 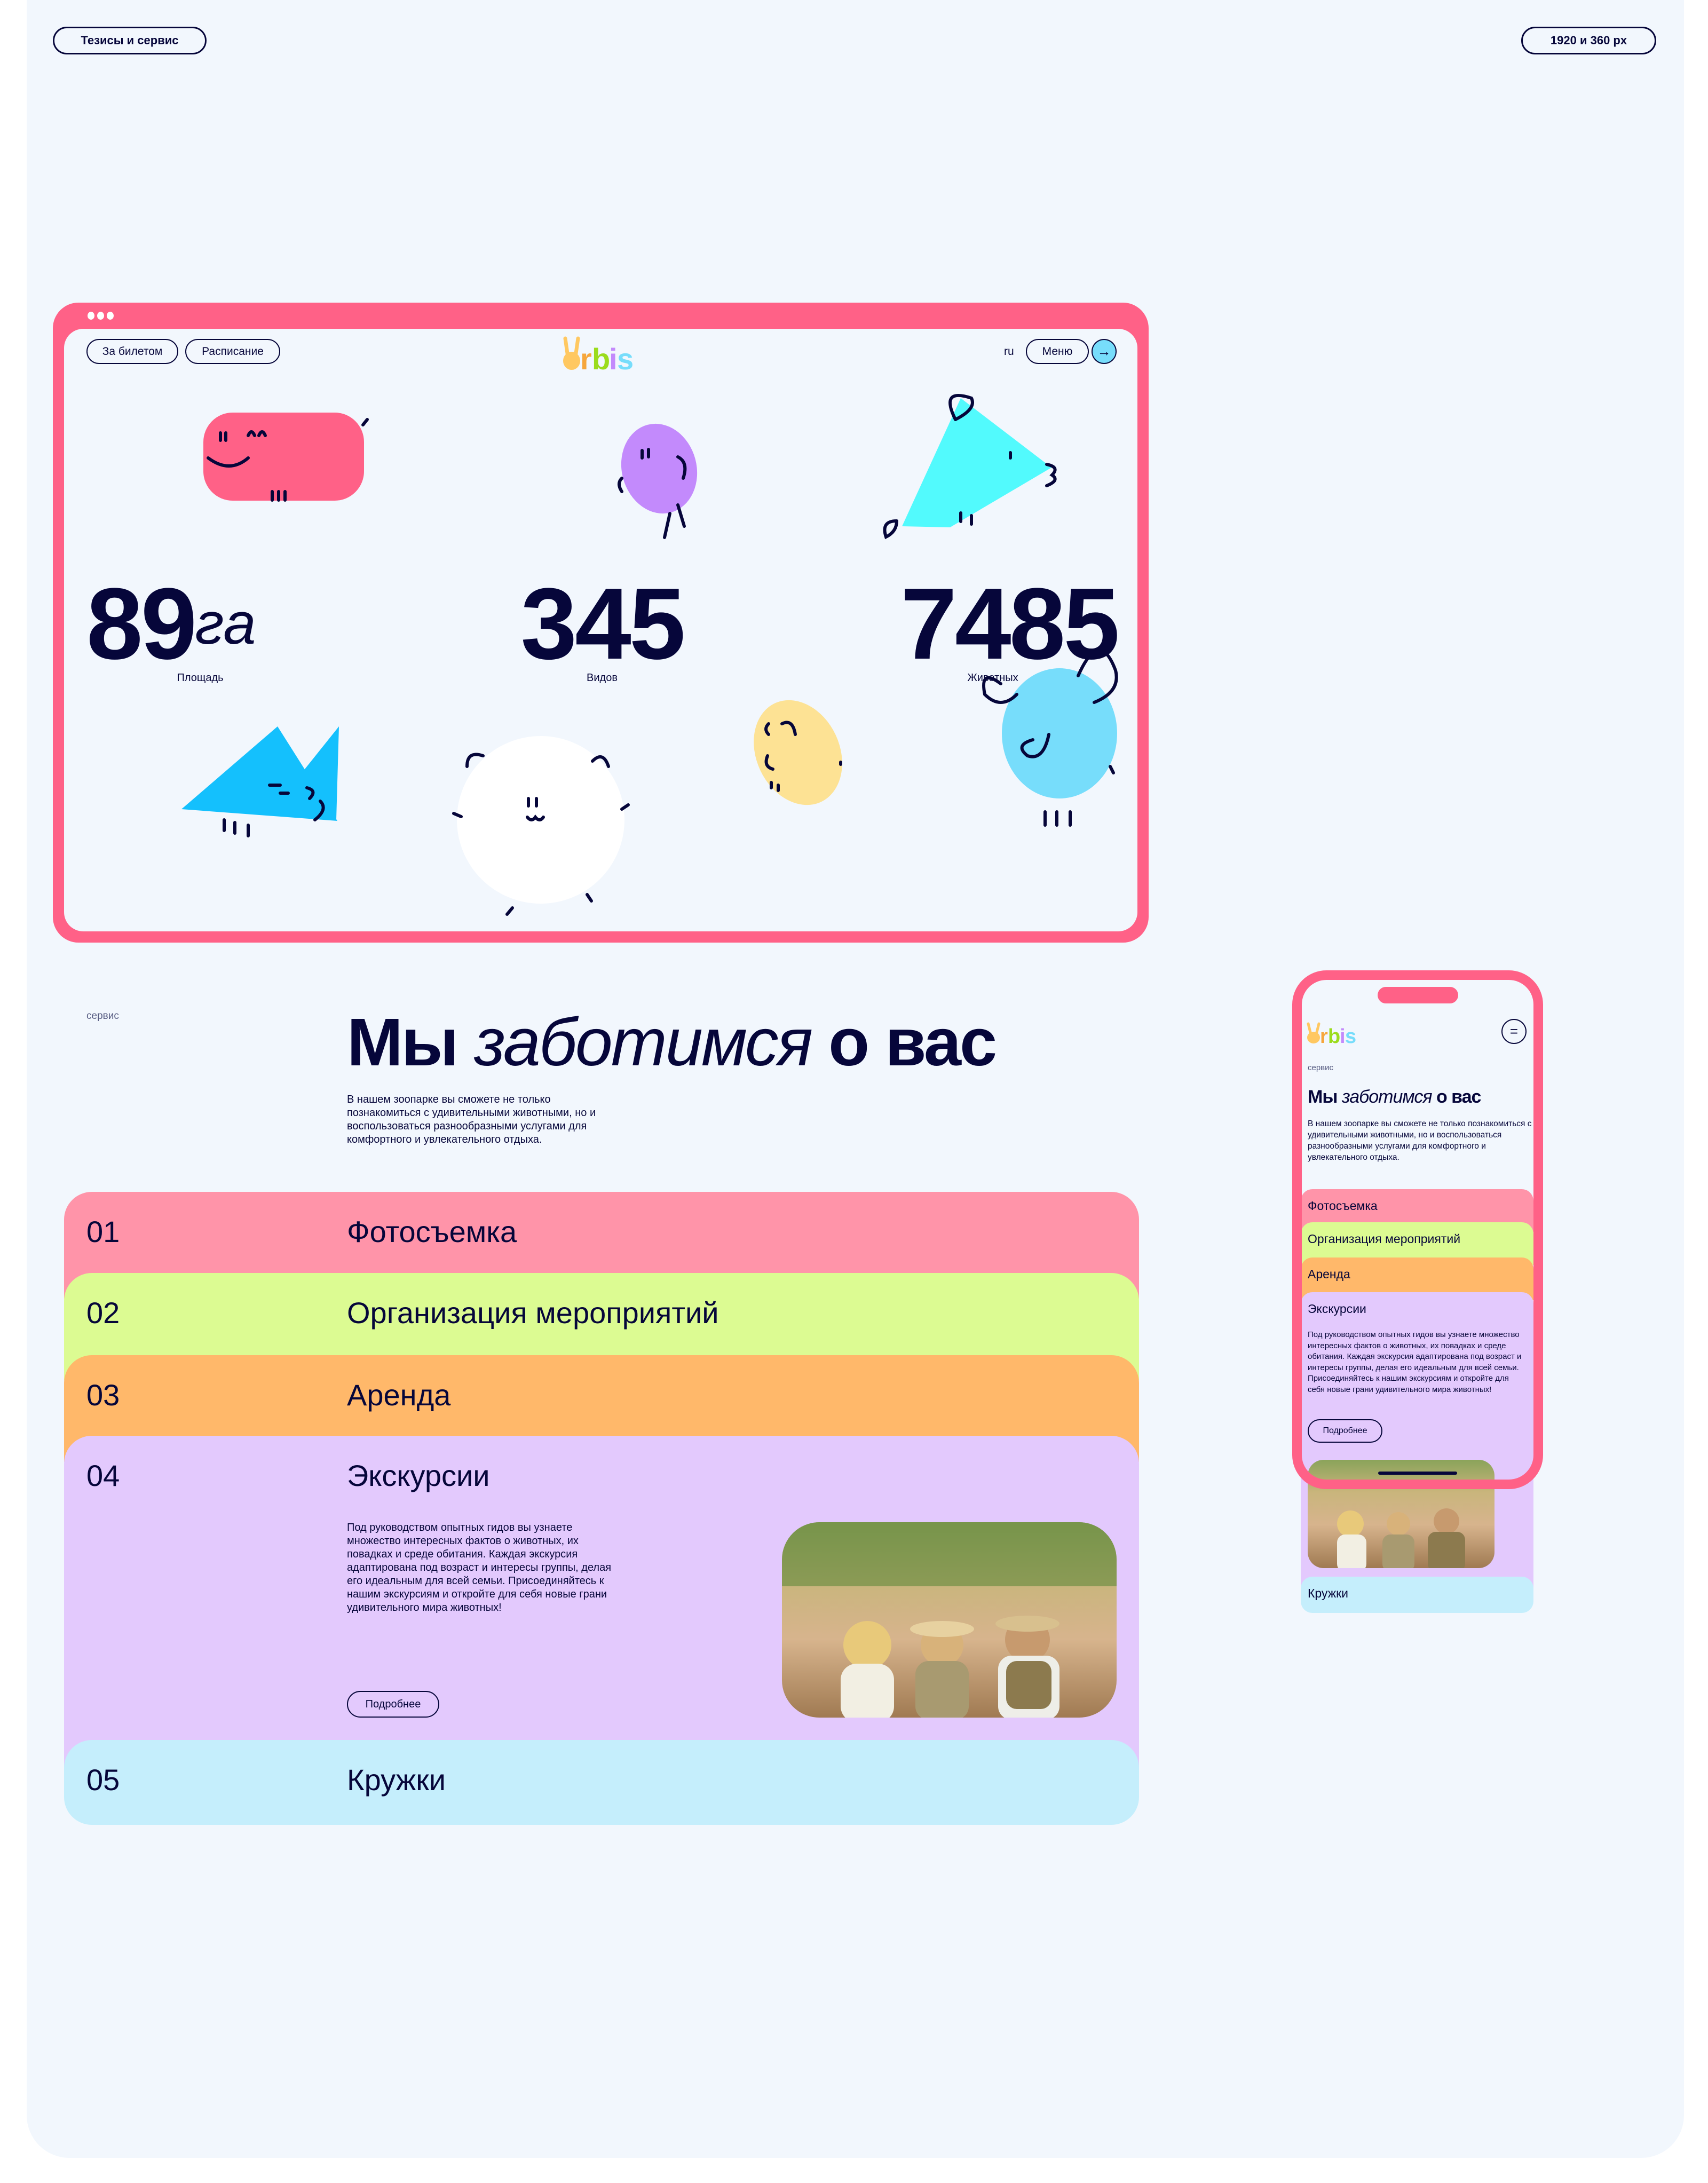 I want to click on phone-home-indicator, so click(x=1417, y=1473).